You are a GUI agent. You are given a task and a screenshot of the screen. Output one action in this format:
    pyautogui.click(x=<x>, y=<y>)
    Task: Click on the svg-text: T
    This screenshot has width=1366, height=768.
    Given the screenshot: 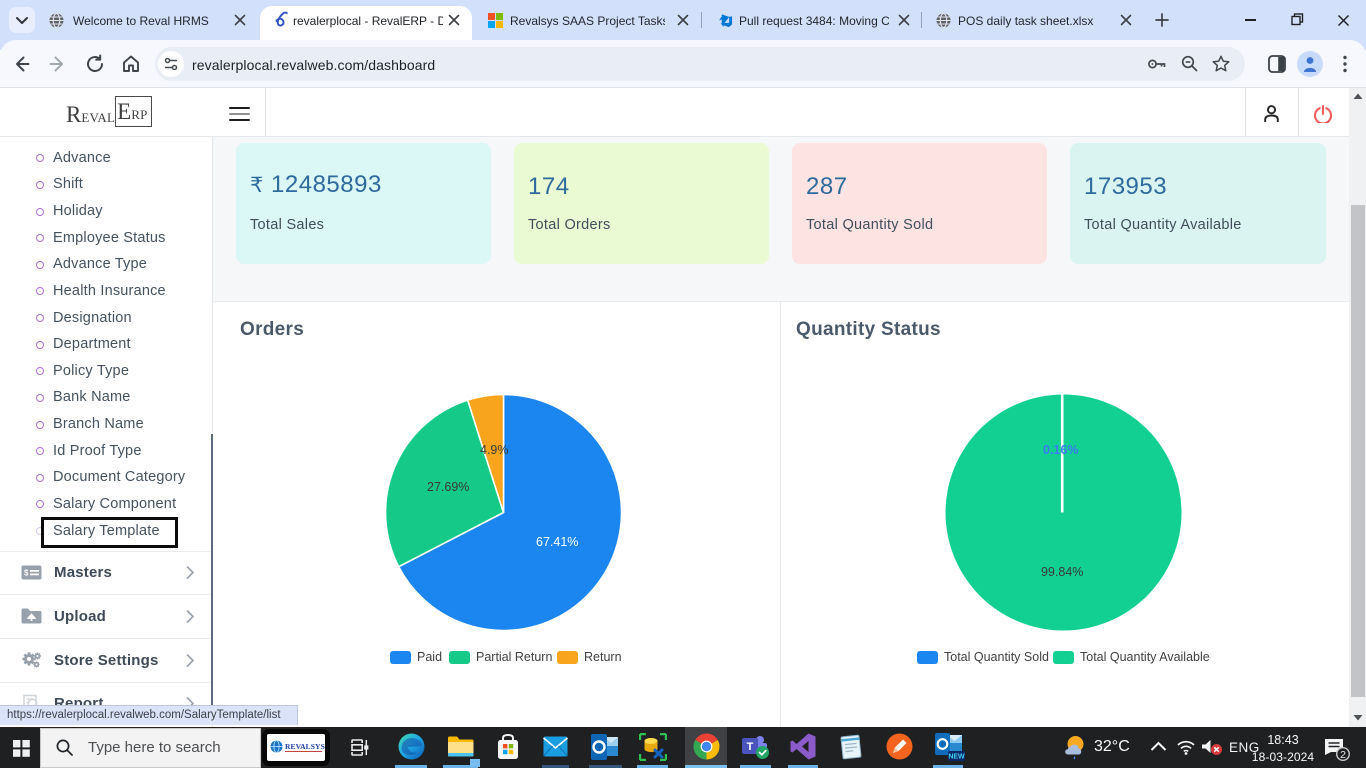 What is the action you would take?
    pyautogui.click(x=750, y=747)
    